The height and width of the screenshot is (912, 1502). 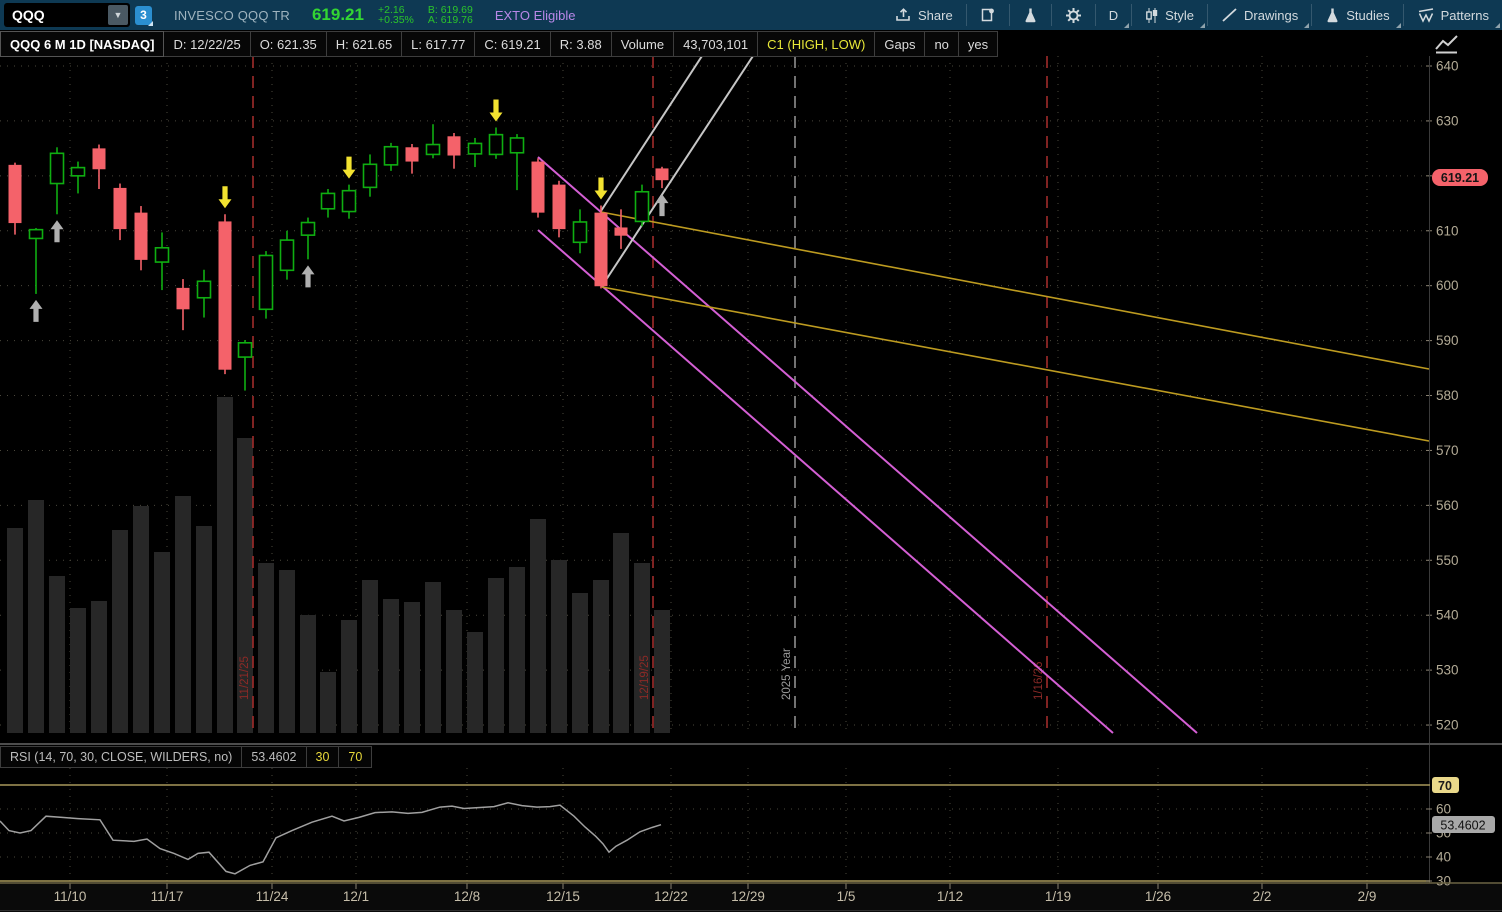 I want to click on rsi-line, so click(x=331, y=838).